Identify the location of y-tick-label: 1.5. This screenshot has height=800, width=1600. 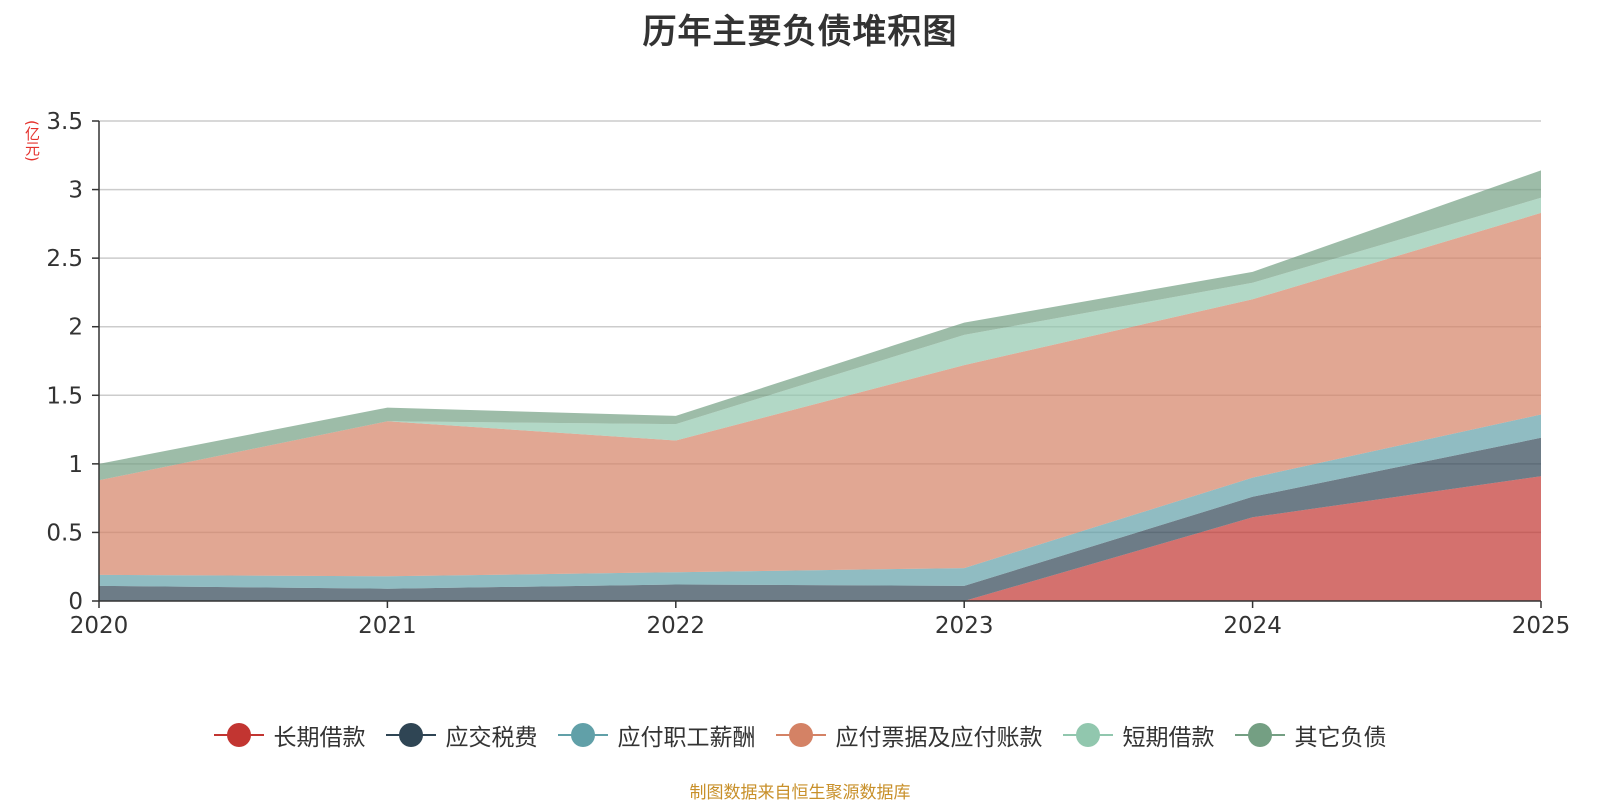
(64, 396).